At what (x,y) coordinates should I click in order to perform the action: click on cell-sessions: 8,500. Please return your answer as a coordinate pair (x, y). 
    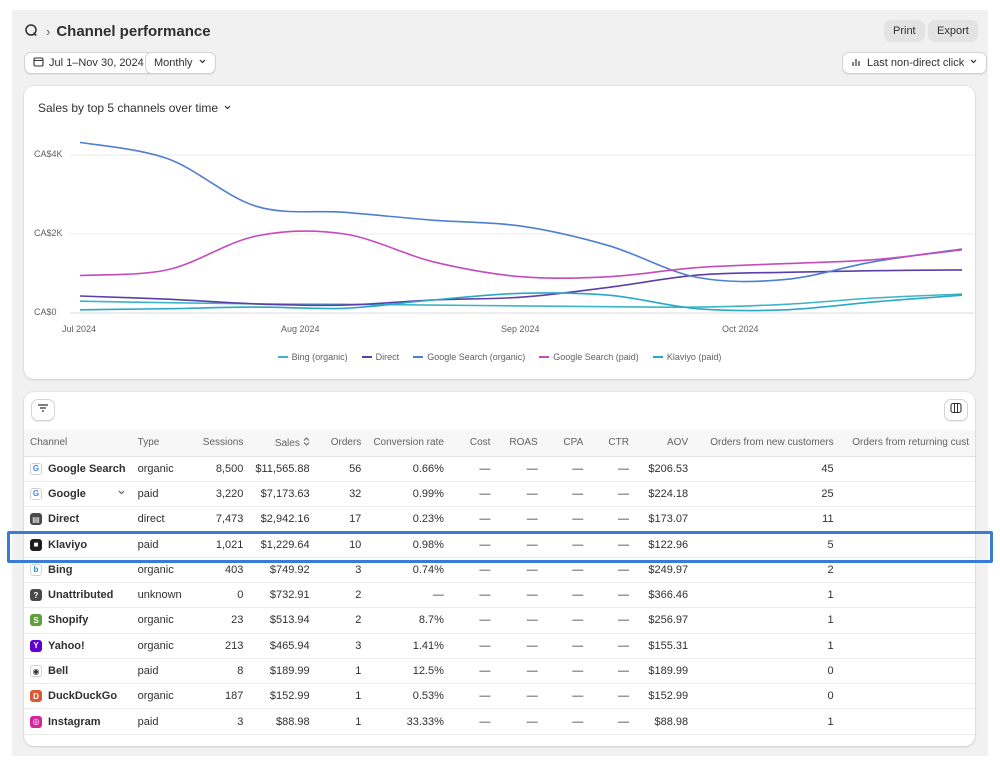
    Looking at the image, I should click on (220, 469).